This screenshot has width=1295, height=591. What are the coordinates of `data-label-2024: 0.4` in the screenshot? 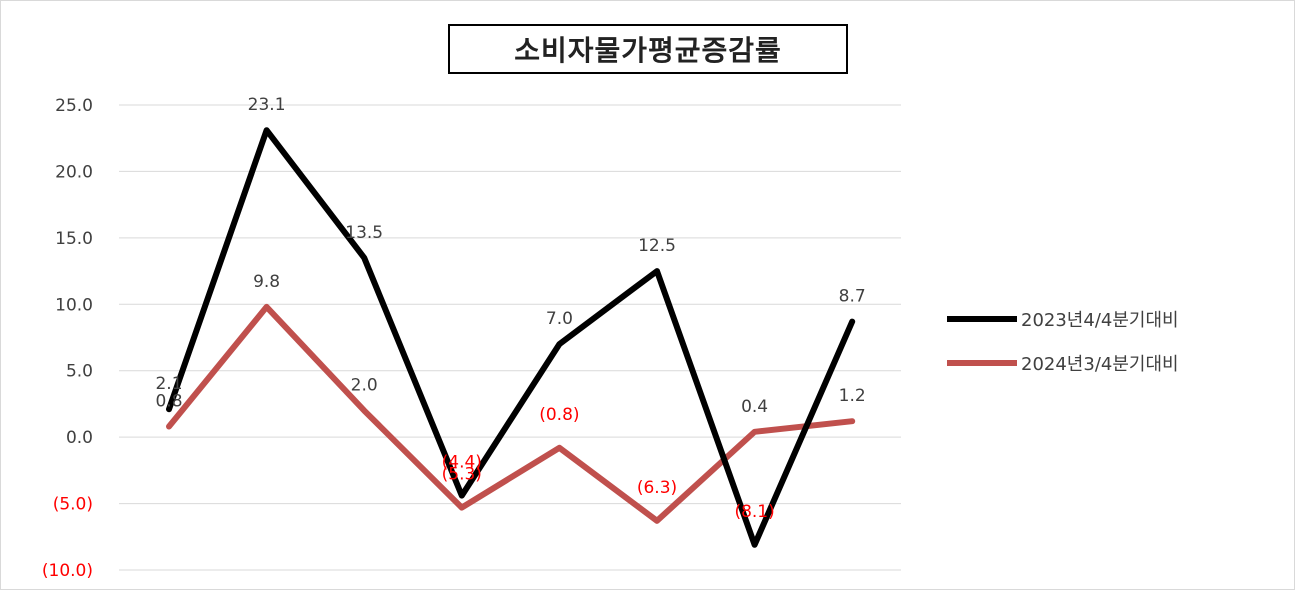 It's located at (754, 407).